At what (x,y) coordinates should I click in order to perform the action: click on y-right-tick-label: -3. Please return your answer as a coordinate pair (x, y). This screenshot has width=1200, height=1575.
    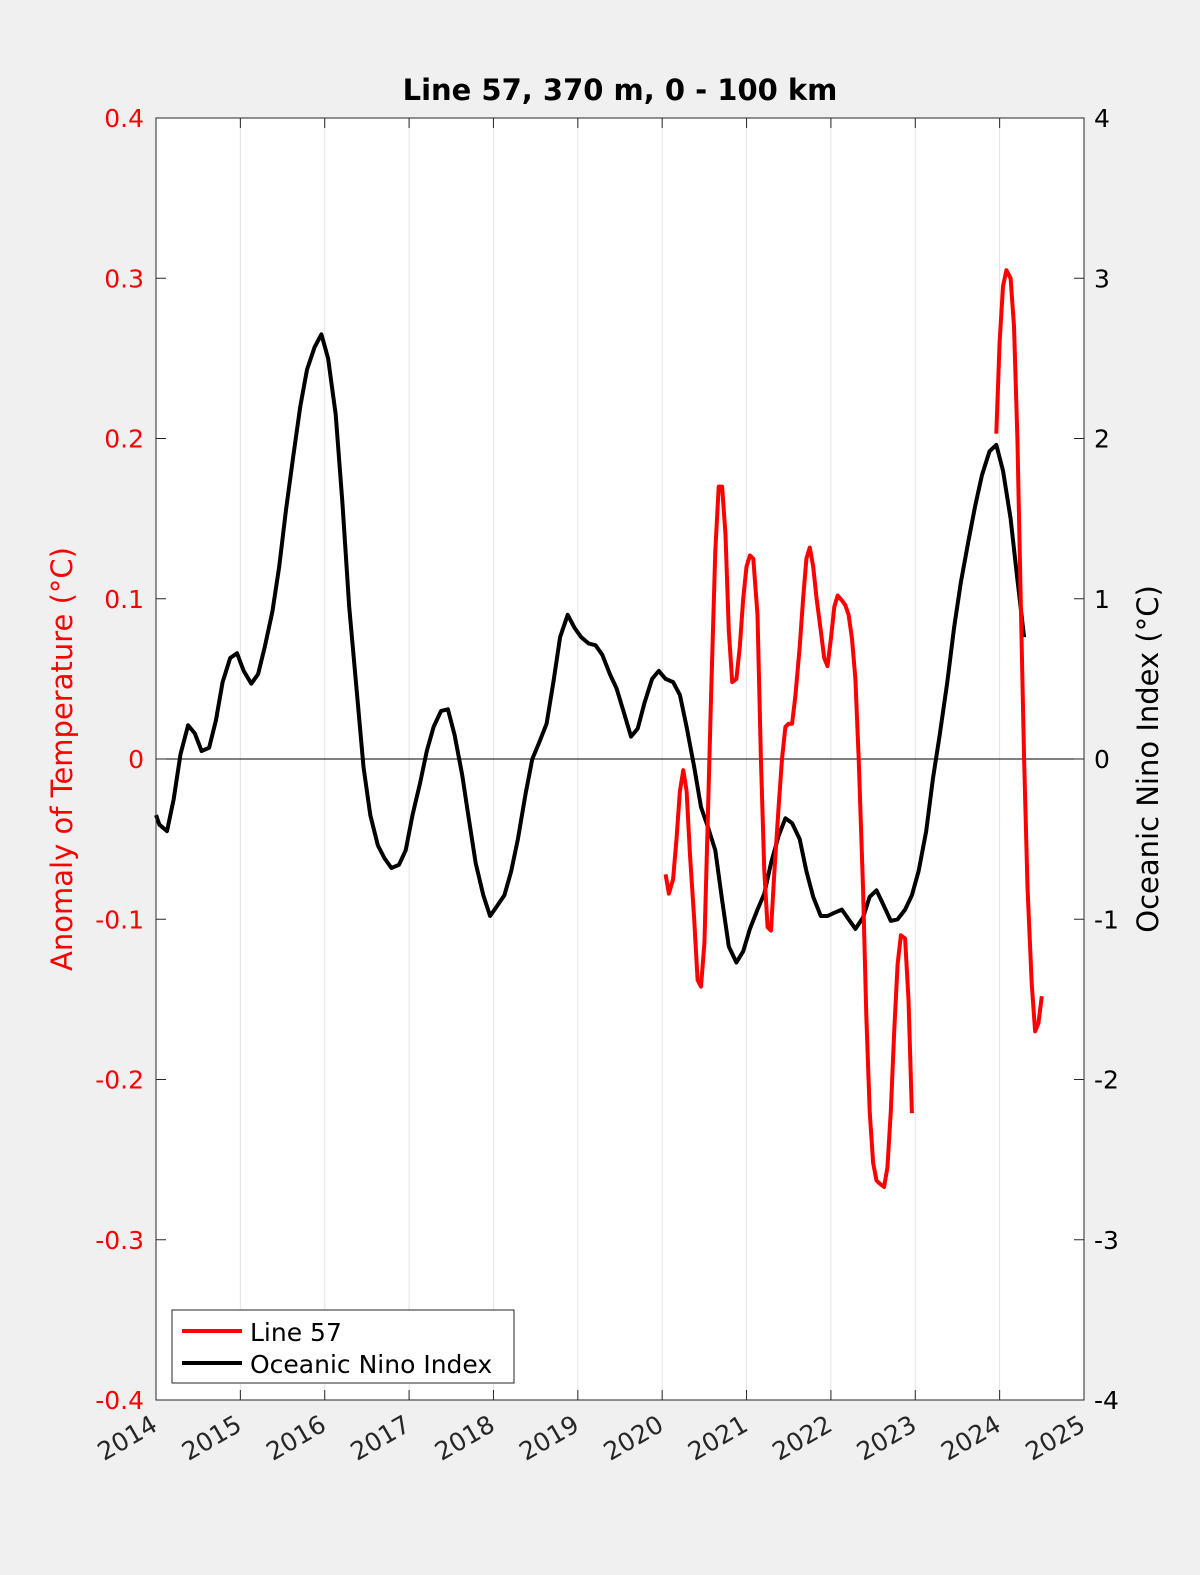
    Looking at the image, I should click on (1106, 1240).